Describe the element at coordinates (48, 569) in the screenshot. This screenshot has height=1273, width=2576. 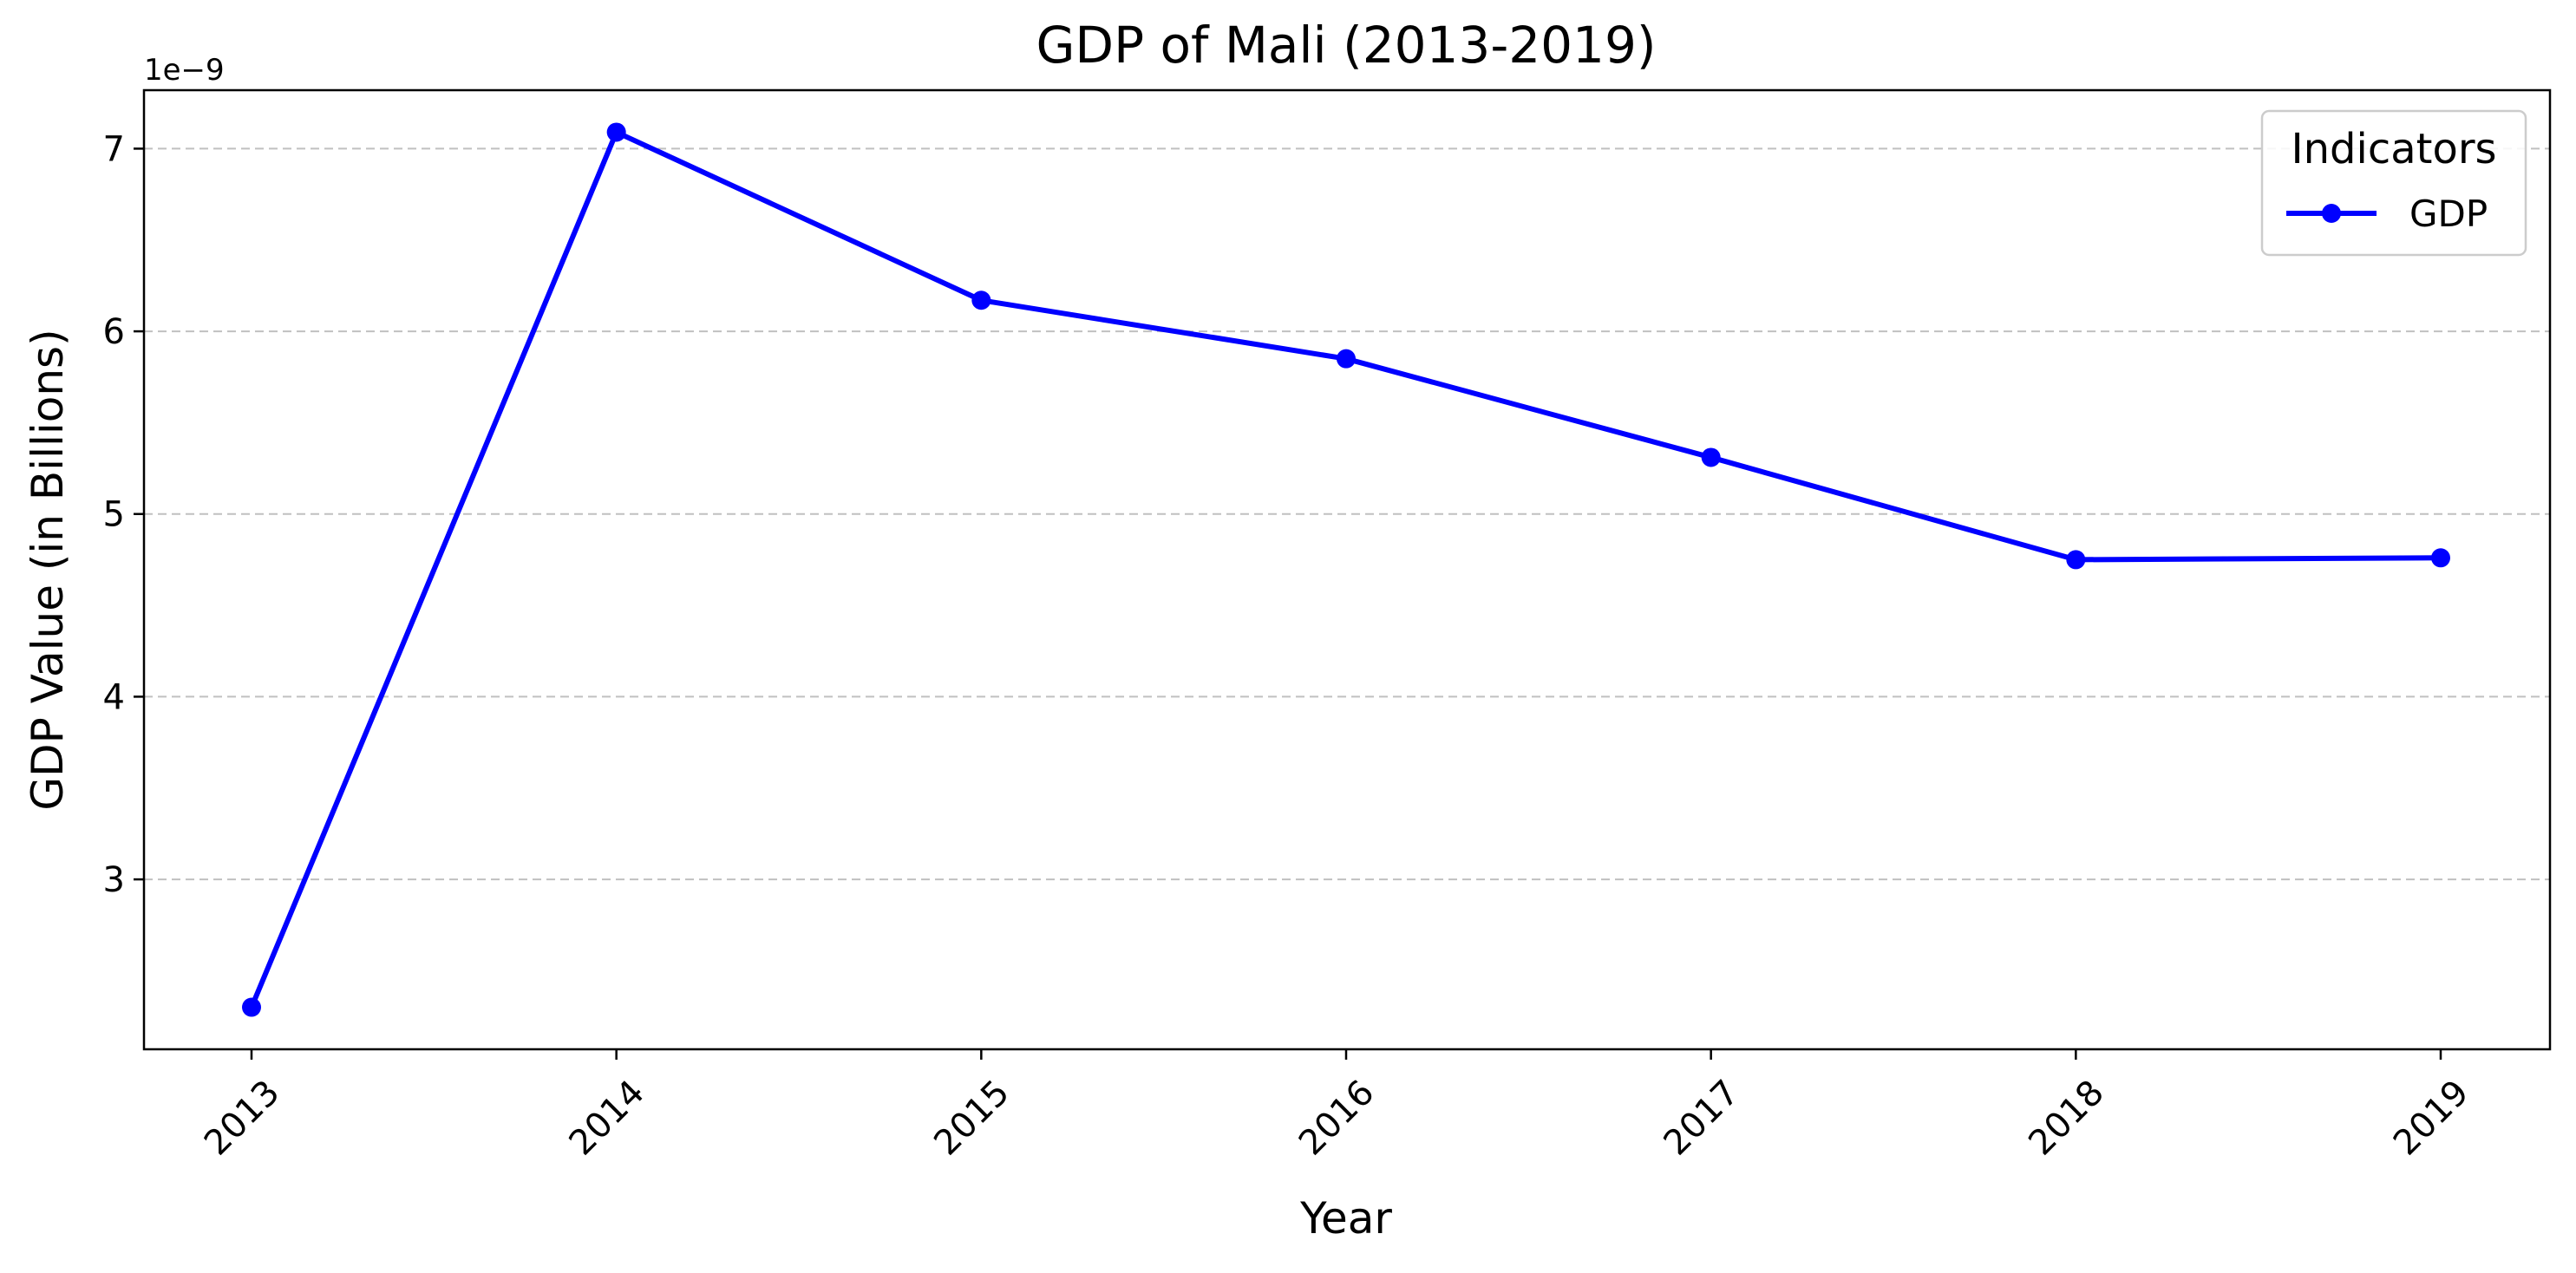
I see `y-axis-label: GDP Value (in Billions)` at that location.